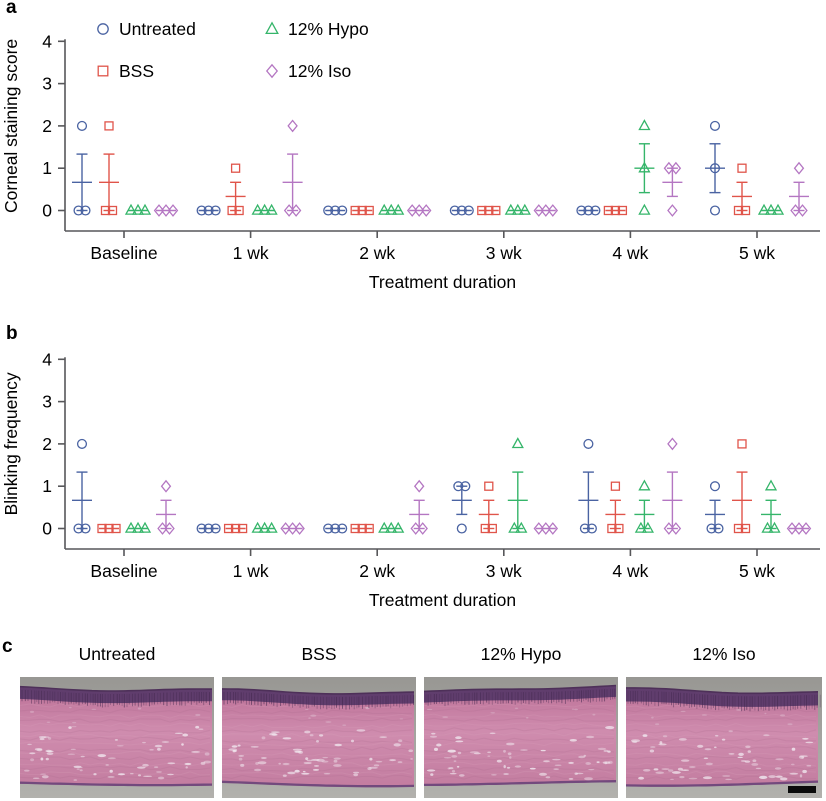  I want to click on epithelium-surface-line, so click(318, 691).